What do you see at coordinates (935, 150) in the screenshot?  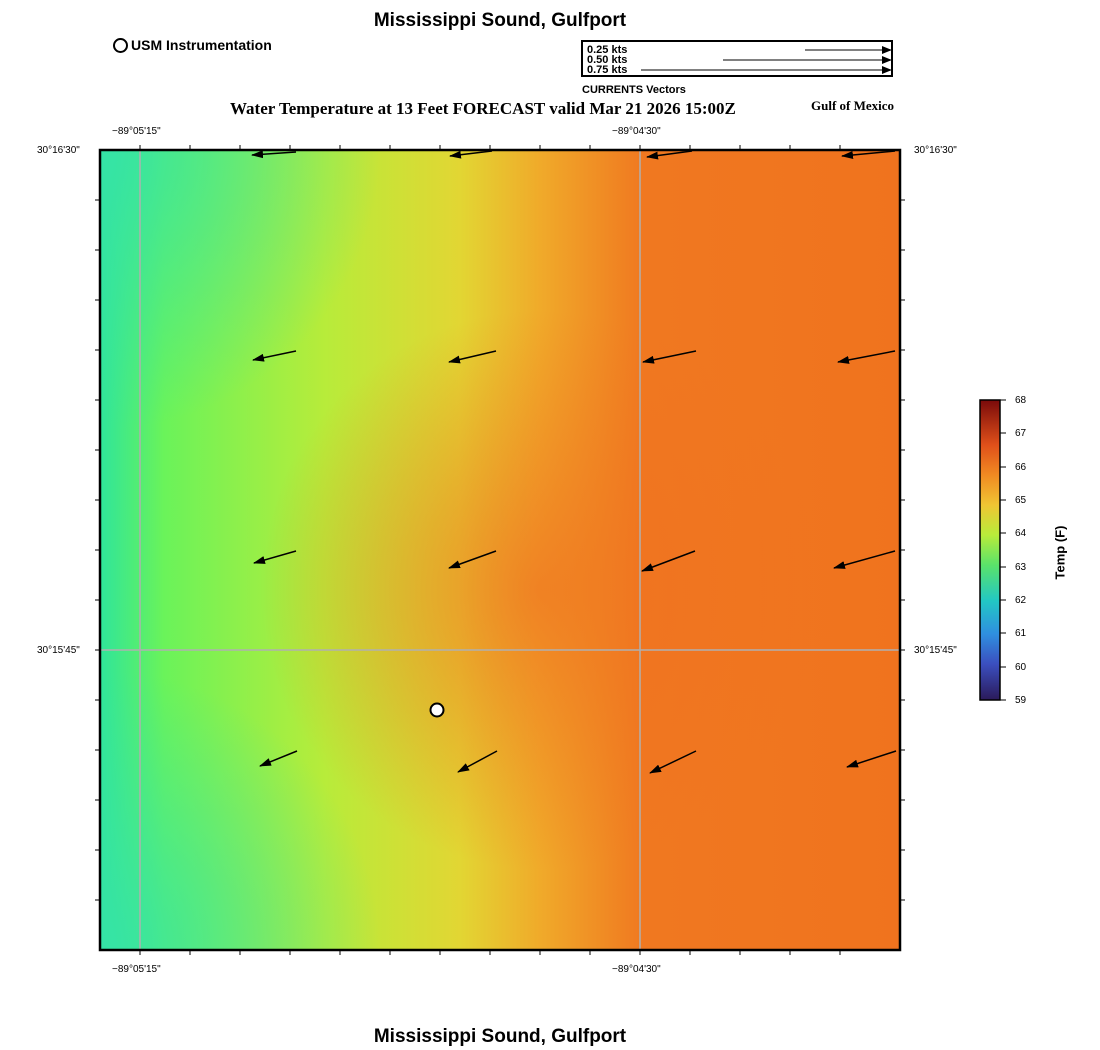 I see `lat-label-right-1: 30°16'30"` at bounding box center [935, 150].